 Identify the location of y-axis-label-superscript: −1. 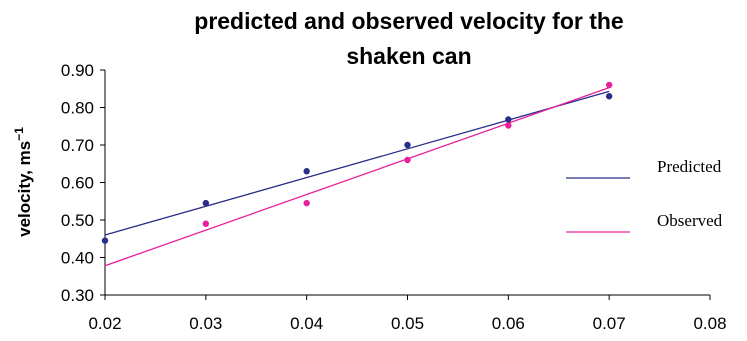
(19, 134).